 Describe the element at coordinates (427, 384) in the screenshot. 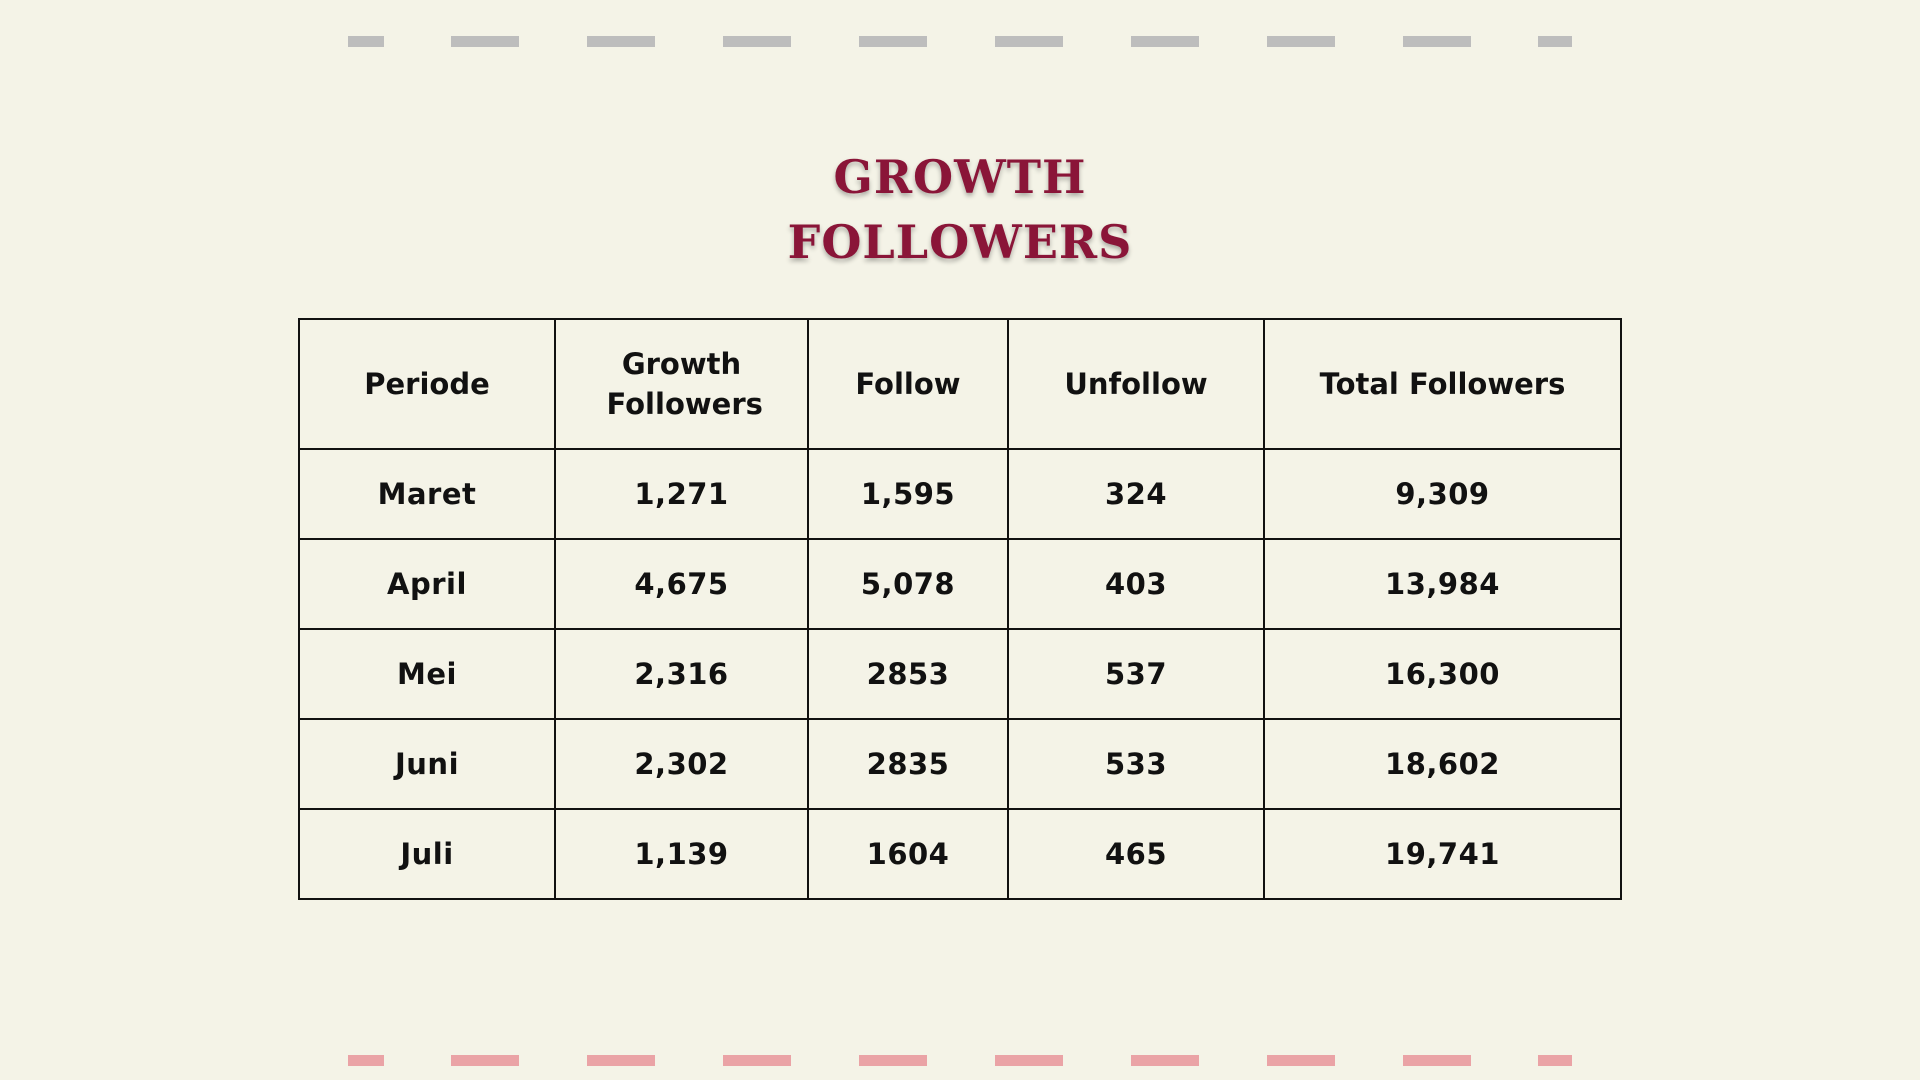

I see `header-periode: Periode` at that location.